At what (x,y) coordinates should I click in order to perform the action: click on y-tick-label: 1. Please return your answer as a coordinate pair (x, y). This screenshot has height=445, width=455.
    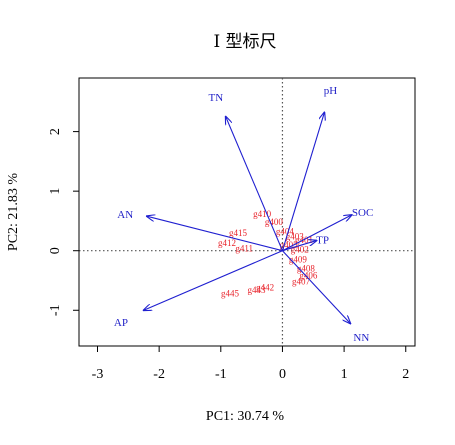
    Looking at the image, I should click on (55, 191).